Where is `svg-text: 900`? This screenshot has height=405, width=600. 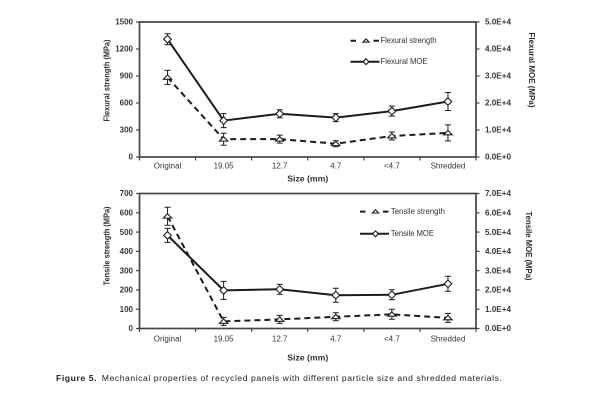
svg-text: 900 is located at coordinates (127, 76).